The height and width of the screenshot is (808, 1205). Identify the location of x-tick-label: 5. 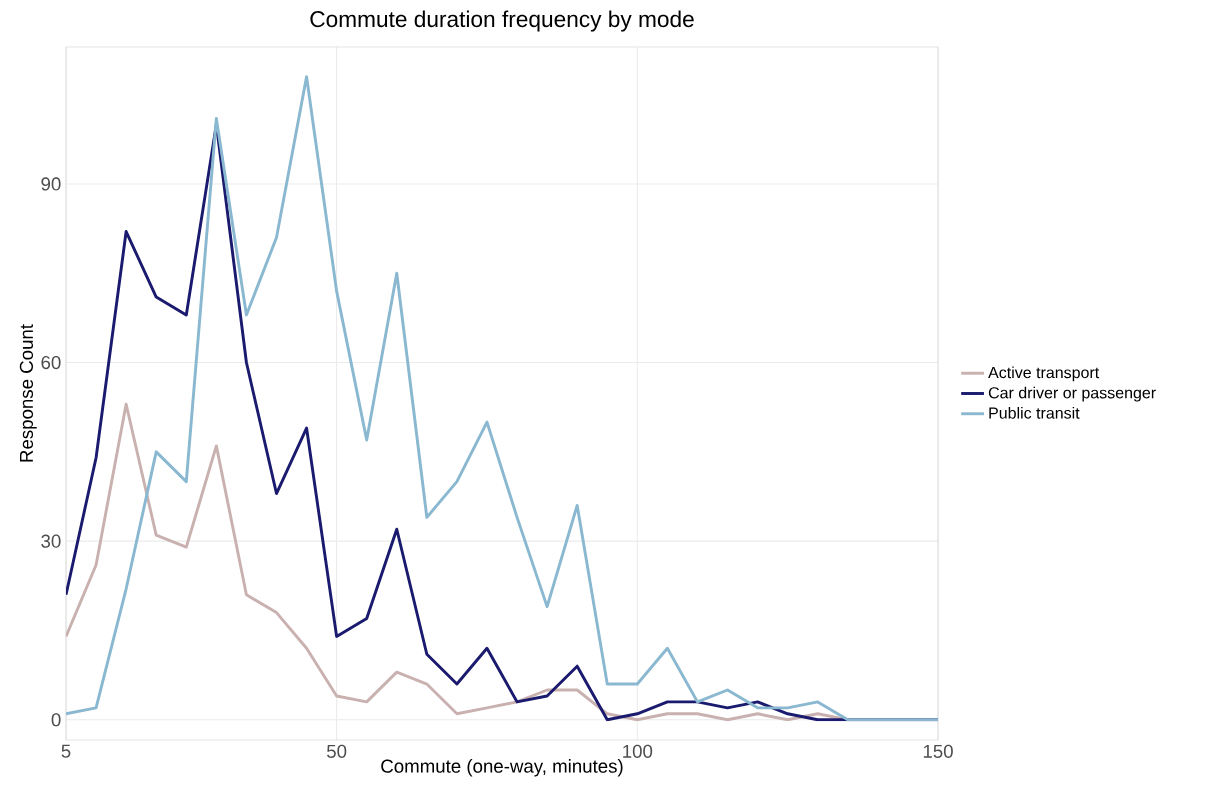
(66, 751).